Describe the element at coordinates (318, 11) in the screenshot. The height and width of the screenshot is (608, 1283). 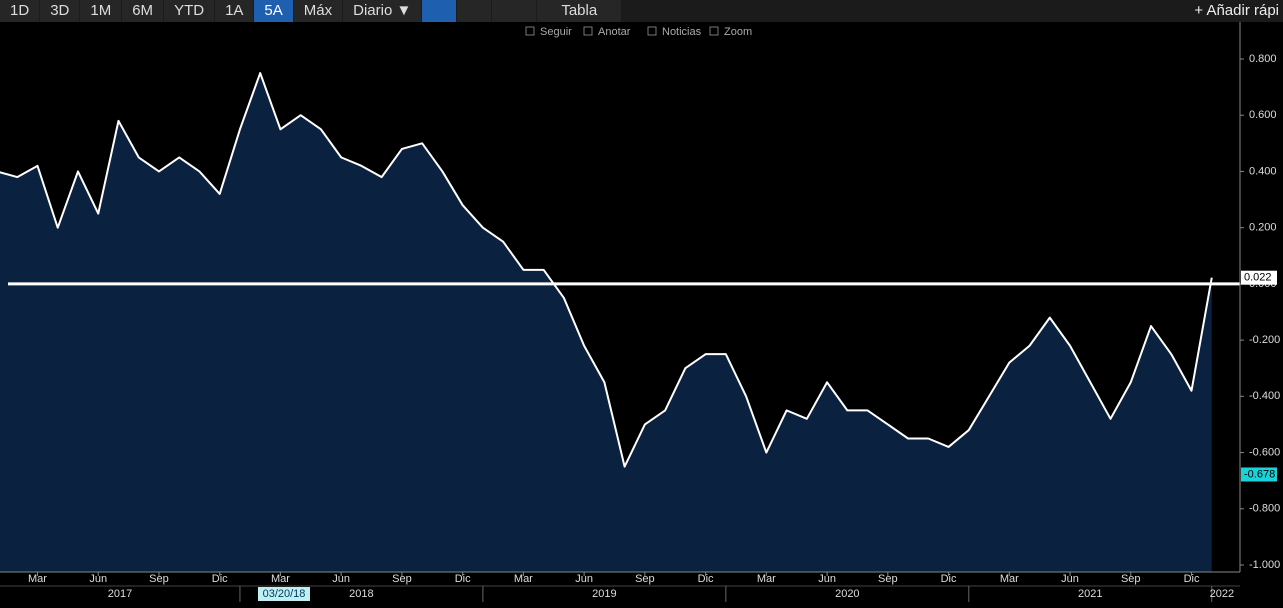
I see `range-button: Máx` at that location.